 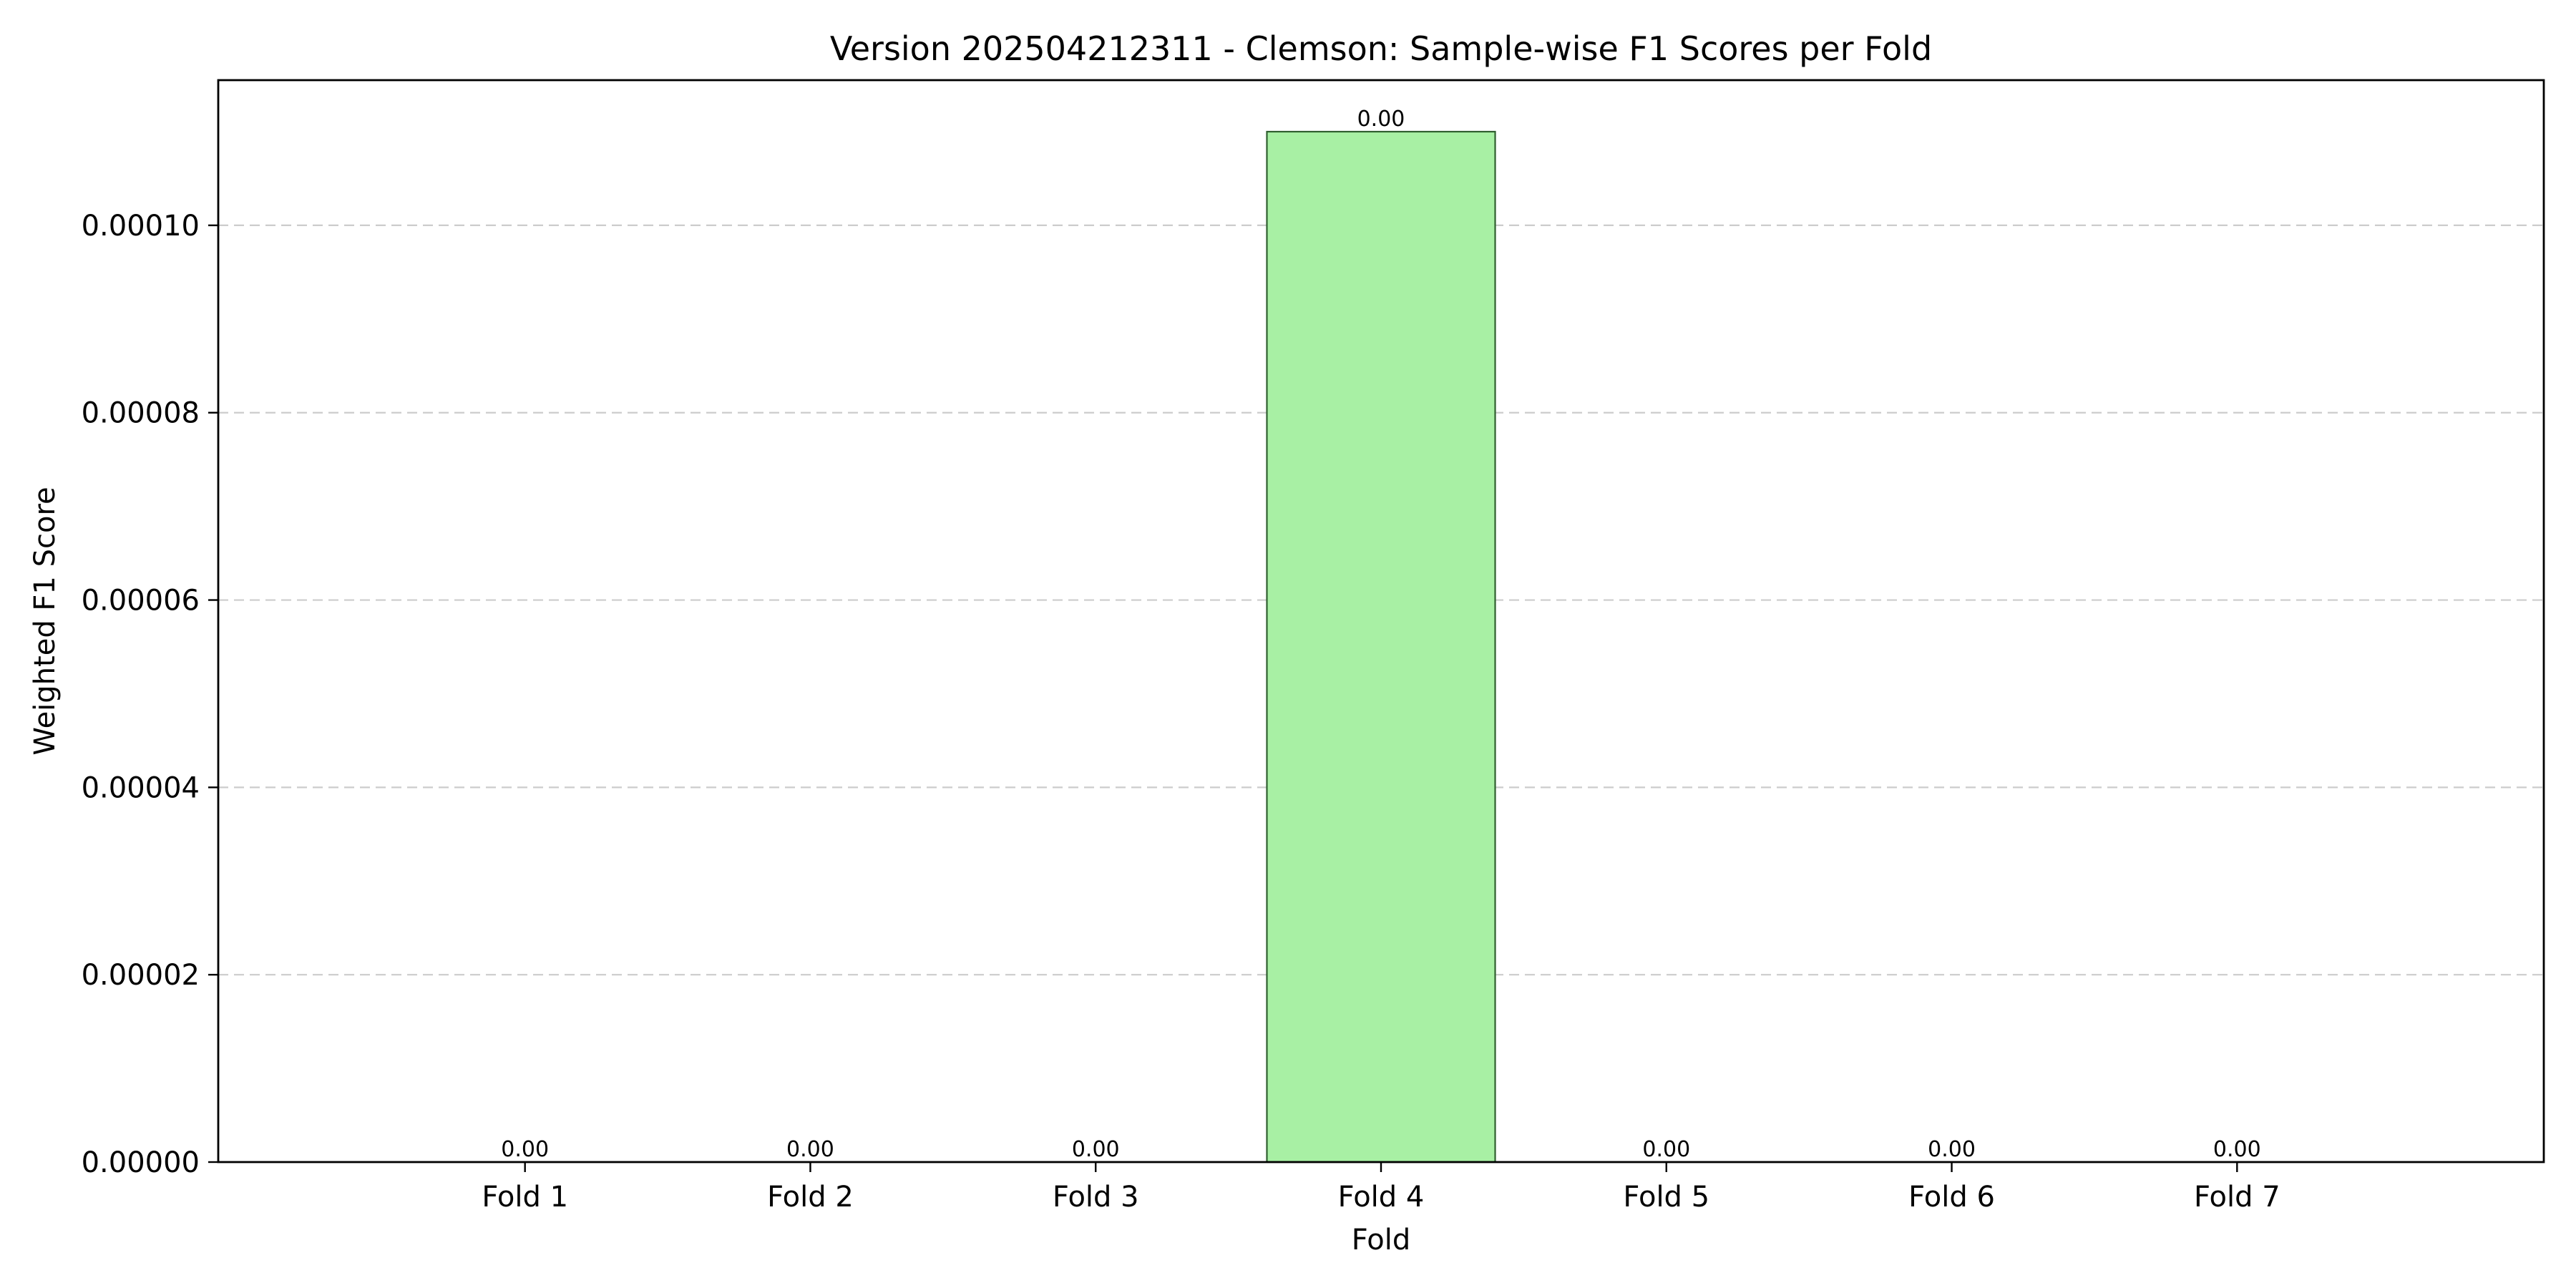 I want to click on bars, so click(x=1381, y=646).